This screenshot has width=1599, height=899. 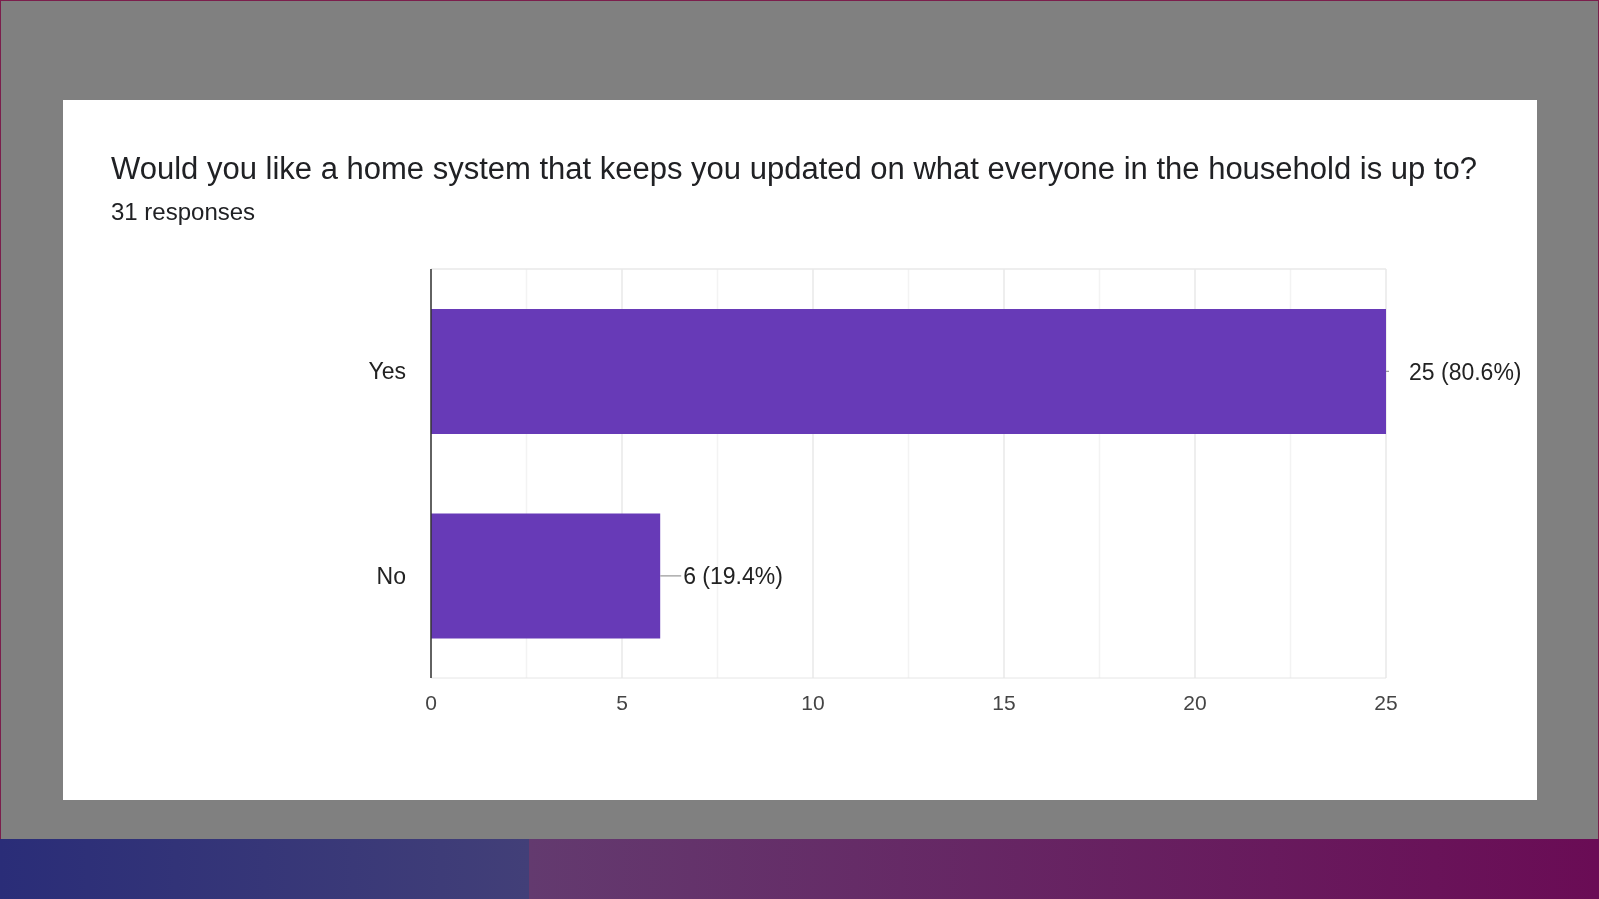 What do you see at coordinates (1004, 702) in the screenshot?
I see `x-tick-label: 15` at bounding box center [1004, 702].